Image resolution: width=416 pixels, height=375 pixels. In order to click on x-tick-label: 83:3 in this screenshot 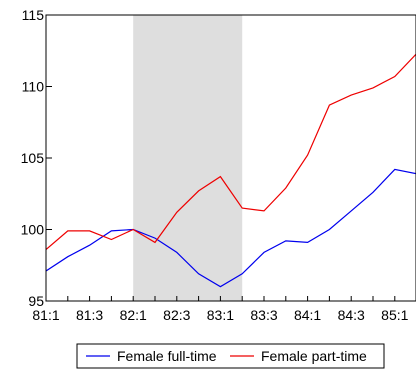, I will do `click(263, 315)`.